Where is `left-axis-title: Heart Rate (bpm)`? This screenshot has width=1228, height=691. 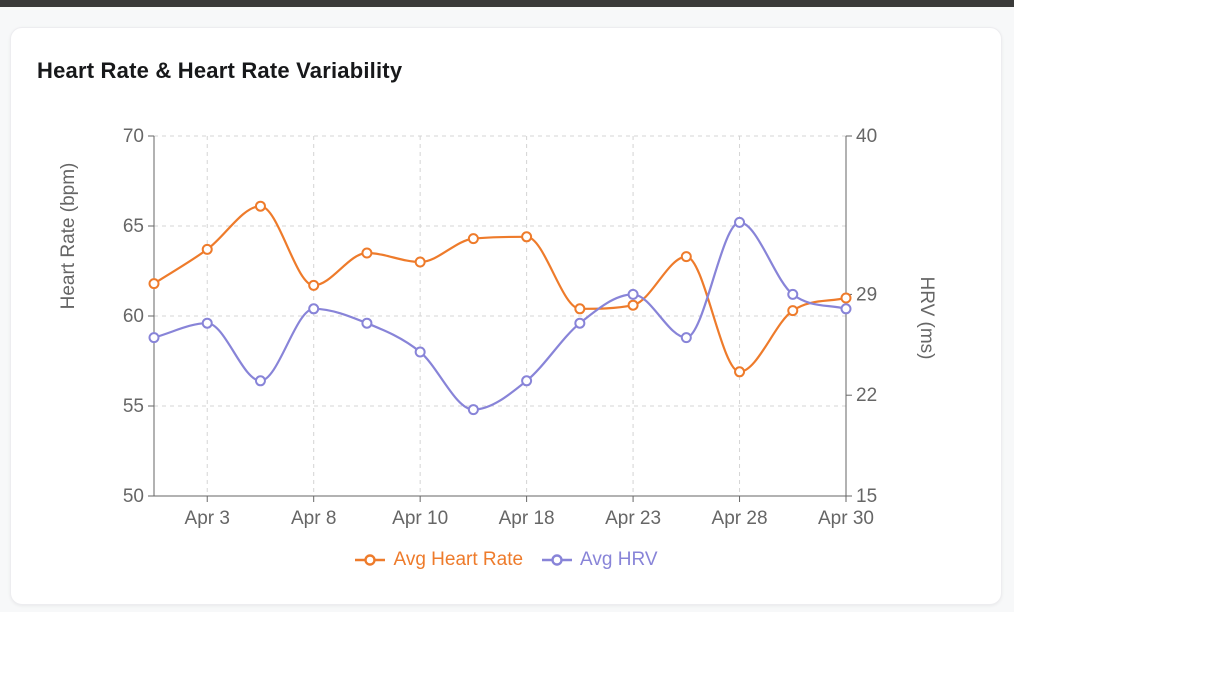
left-axis-title: Heart Rate (bpm) is located at coordinates (68, 236).